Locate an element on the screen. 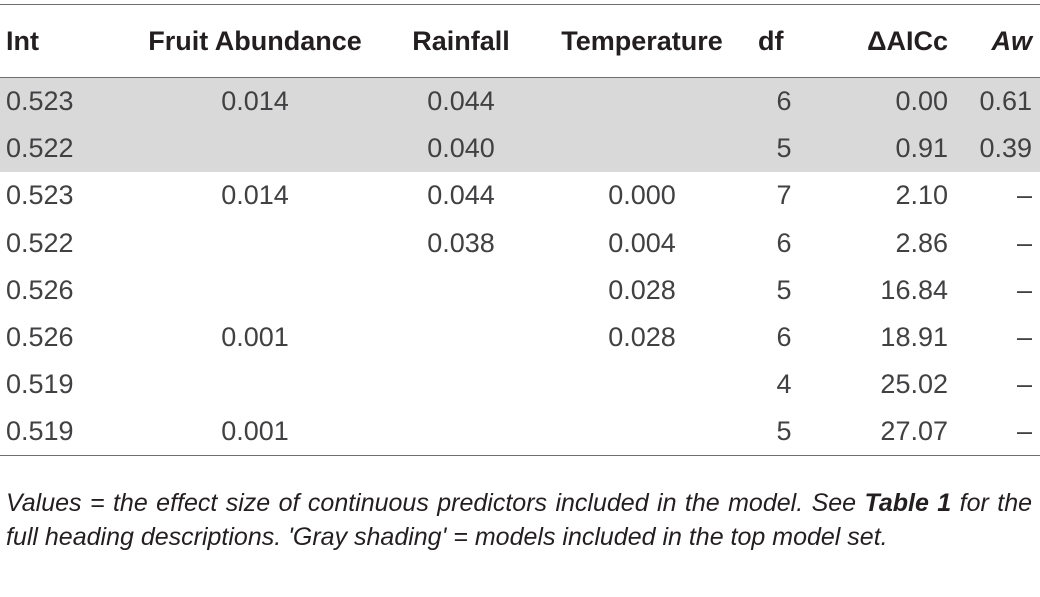 This screenshot has width=1040, height=597. header-fruit-abundance: Fruit Abundance is located at coordinates (255, 41).